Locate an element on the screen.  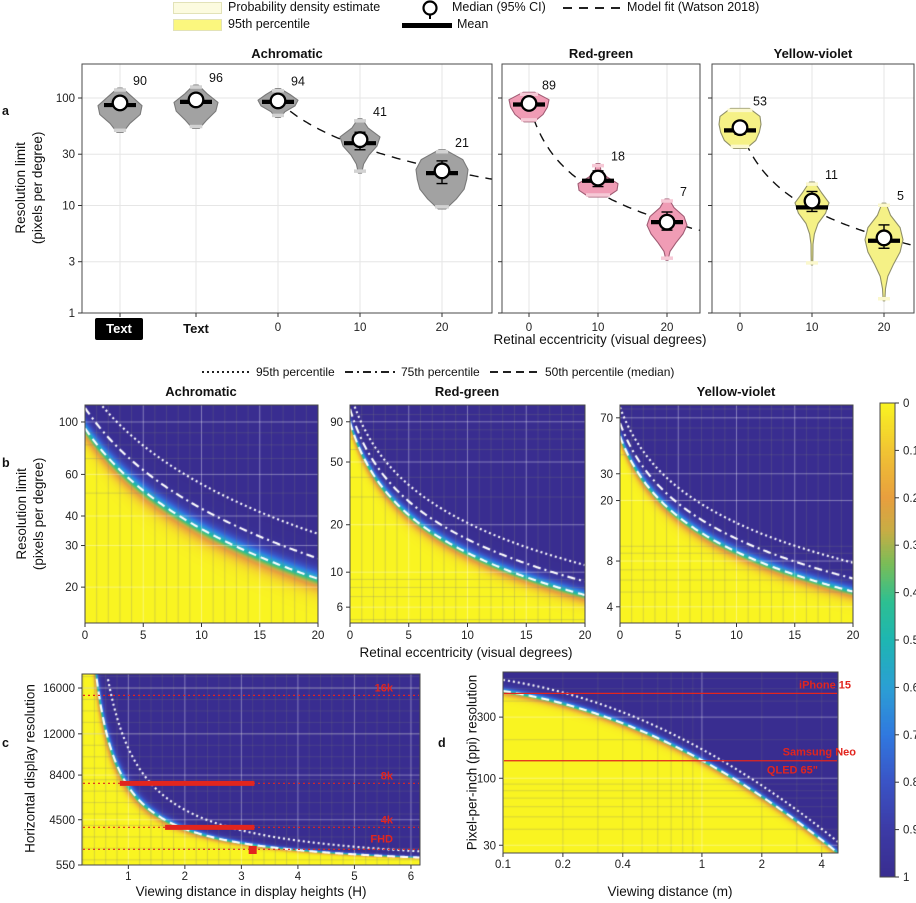
y-tick-label: 70 is located at coordinates (606, 419).